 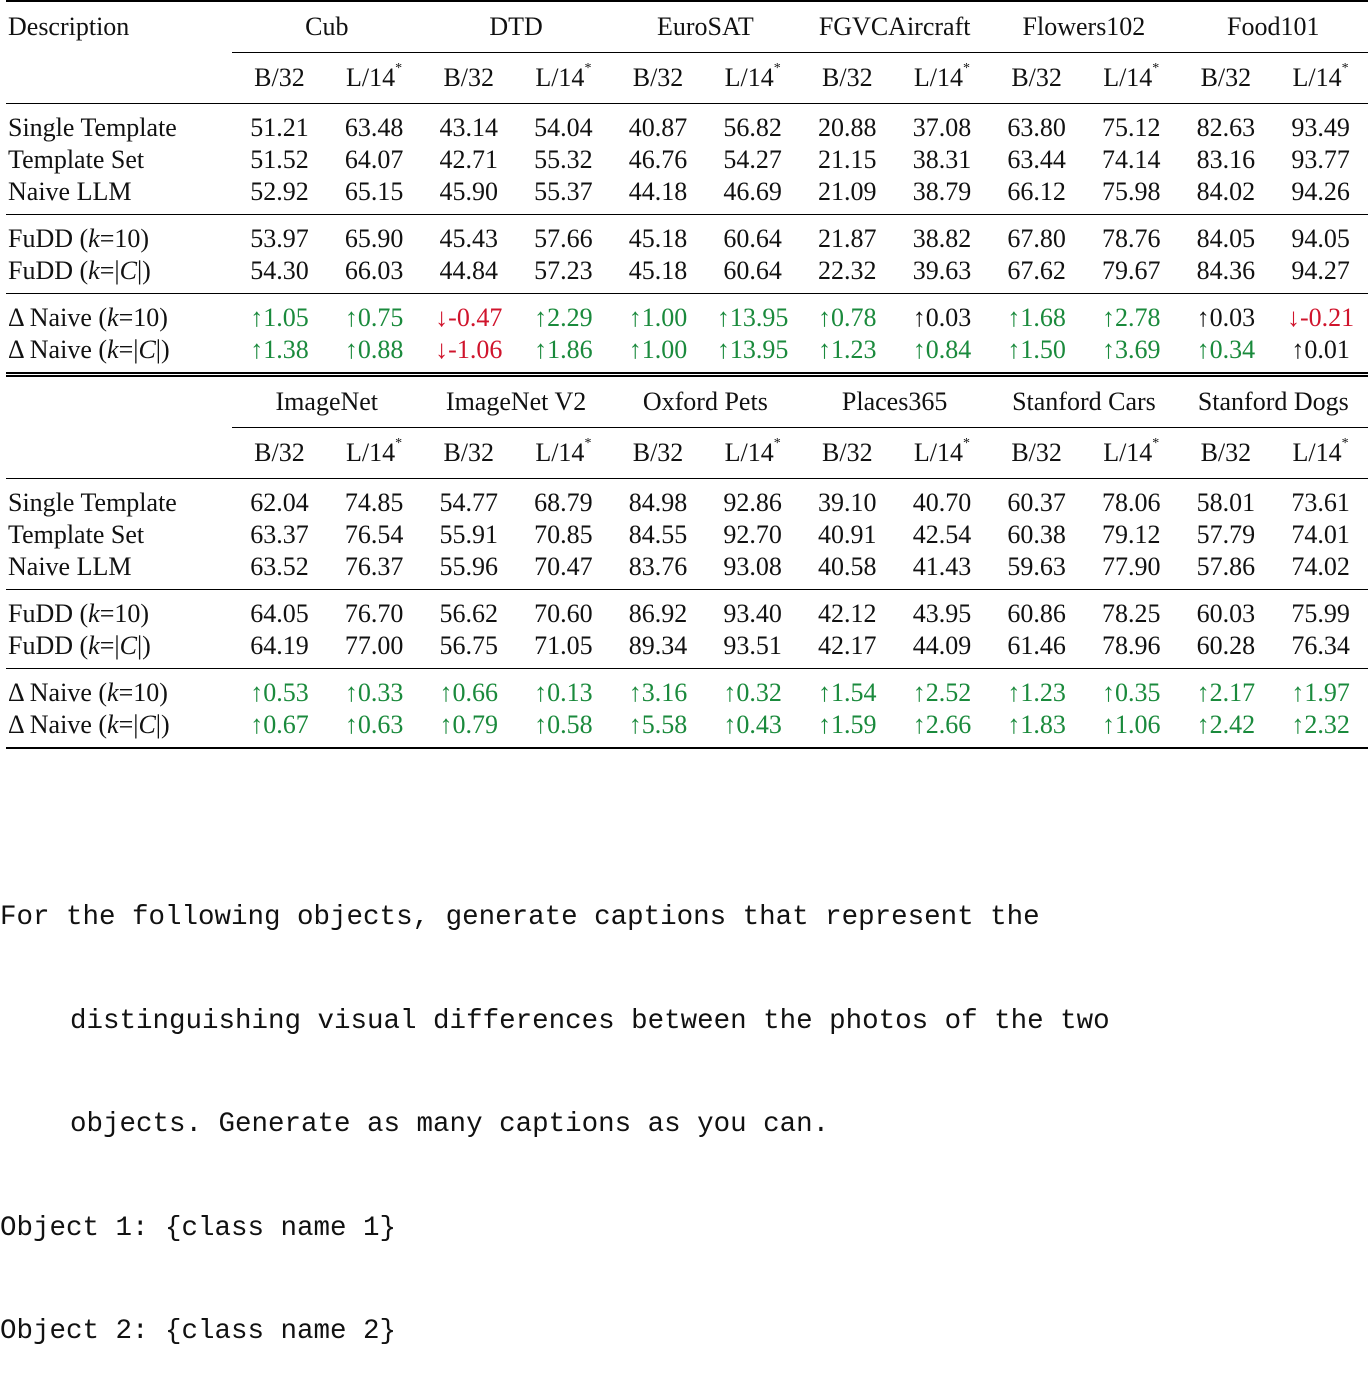 I want to click on value-cell: 78.25, so click(x=1131, y=609).